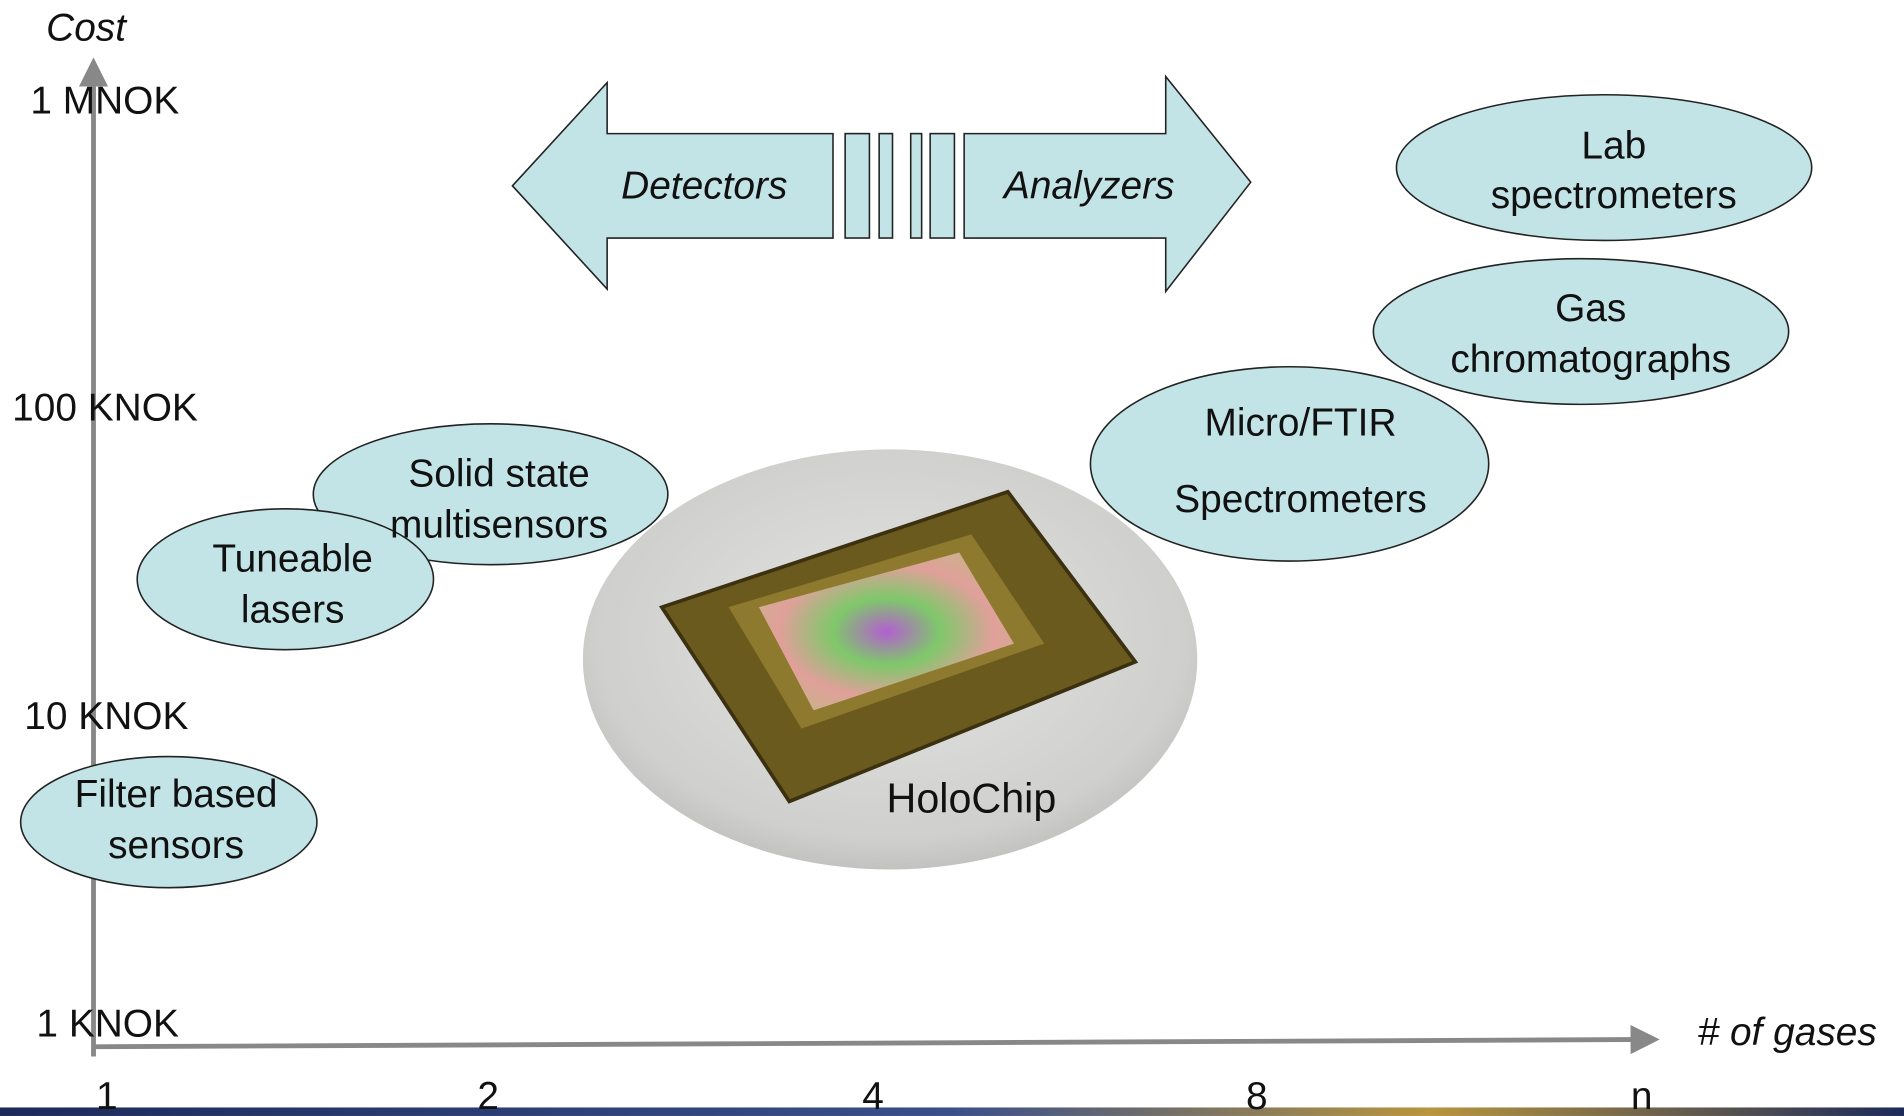 This screenshot has height=1116, width=1904. What do you see at coordinates (488, 1095) in the screenshot?
I see `x-tick-label: 2` at bounding box center [488, 1095].